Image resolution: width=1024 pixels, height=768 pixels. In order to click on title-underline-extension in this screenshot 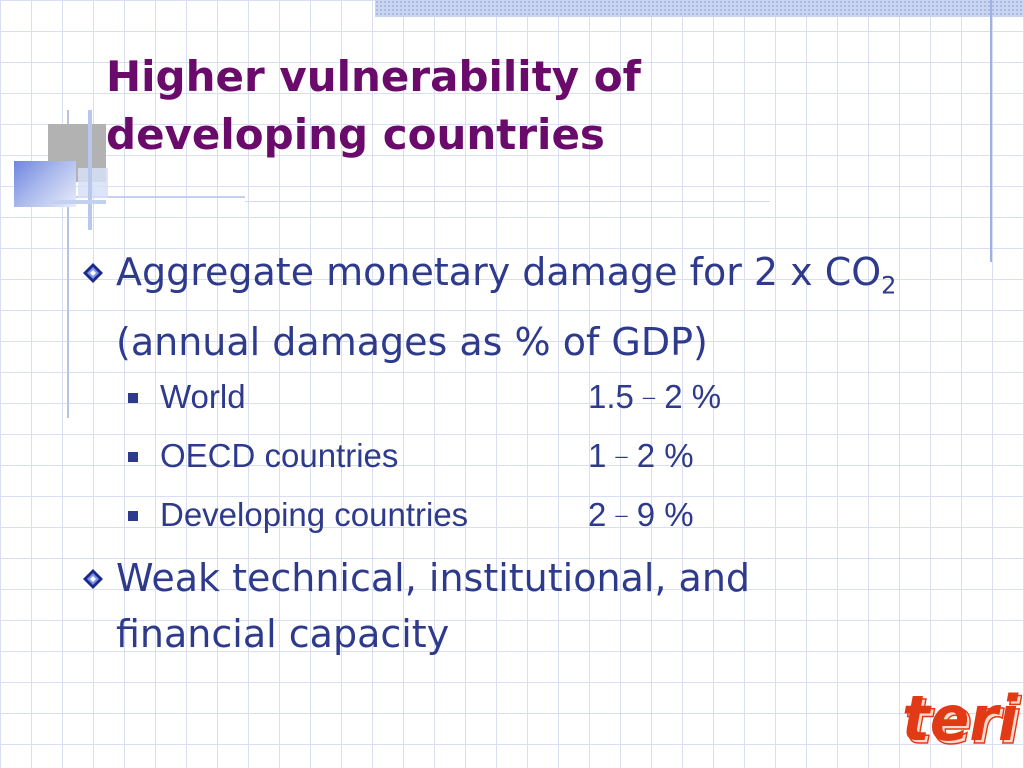, I will do `click(507, 201)`.